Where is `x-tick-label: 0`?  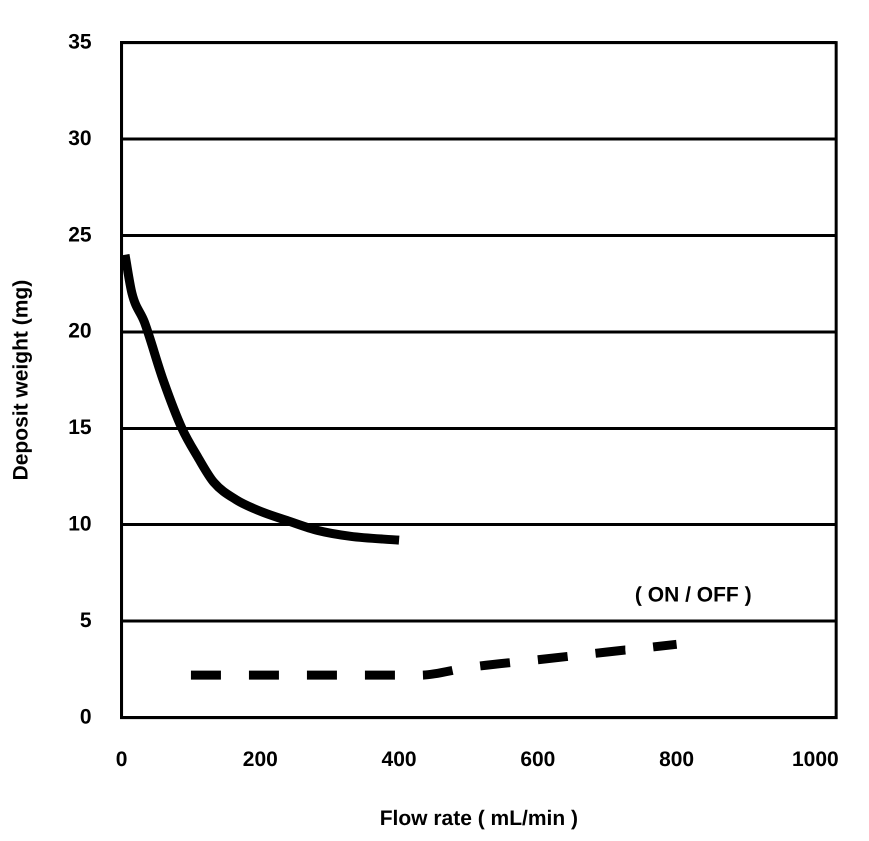 x-tick-label: 0 is located at coordinates (122, 759).